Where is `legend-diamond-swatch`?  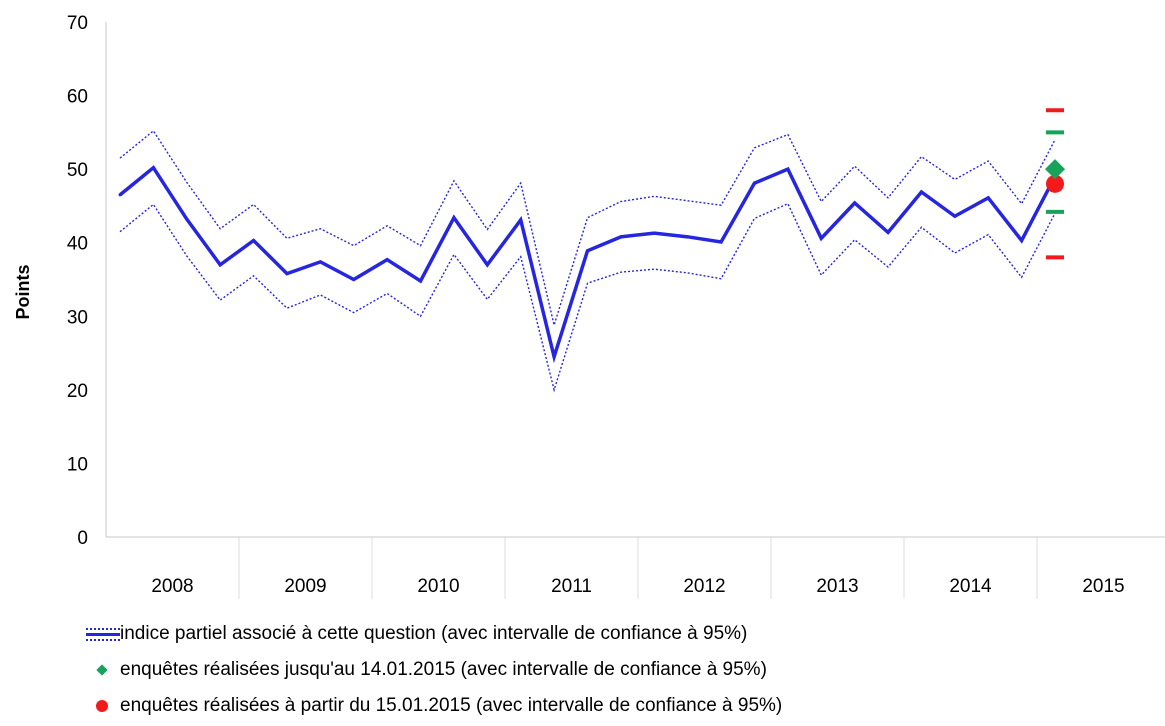 legend-diamond-swatch is located at coordinates (103, 670).